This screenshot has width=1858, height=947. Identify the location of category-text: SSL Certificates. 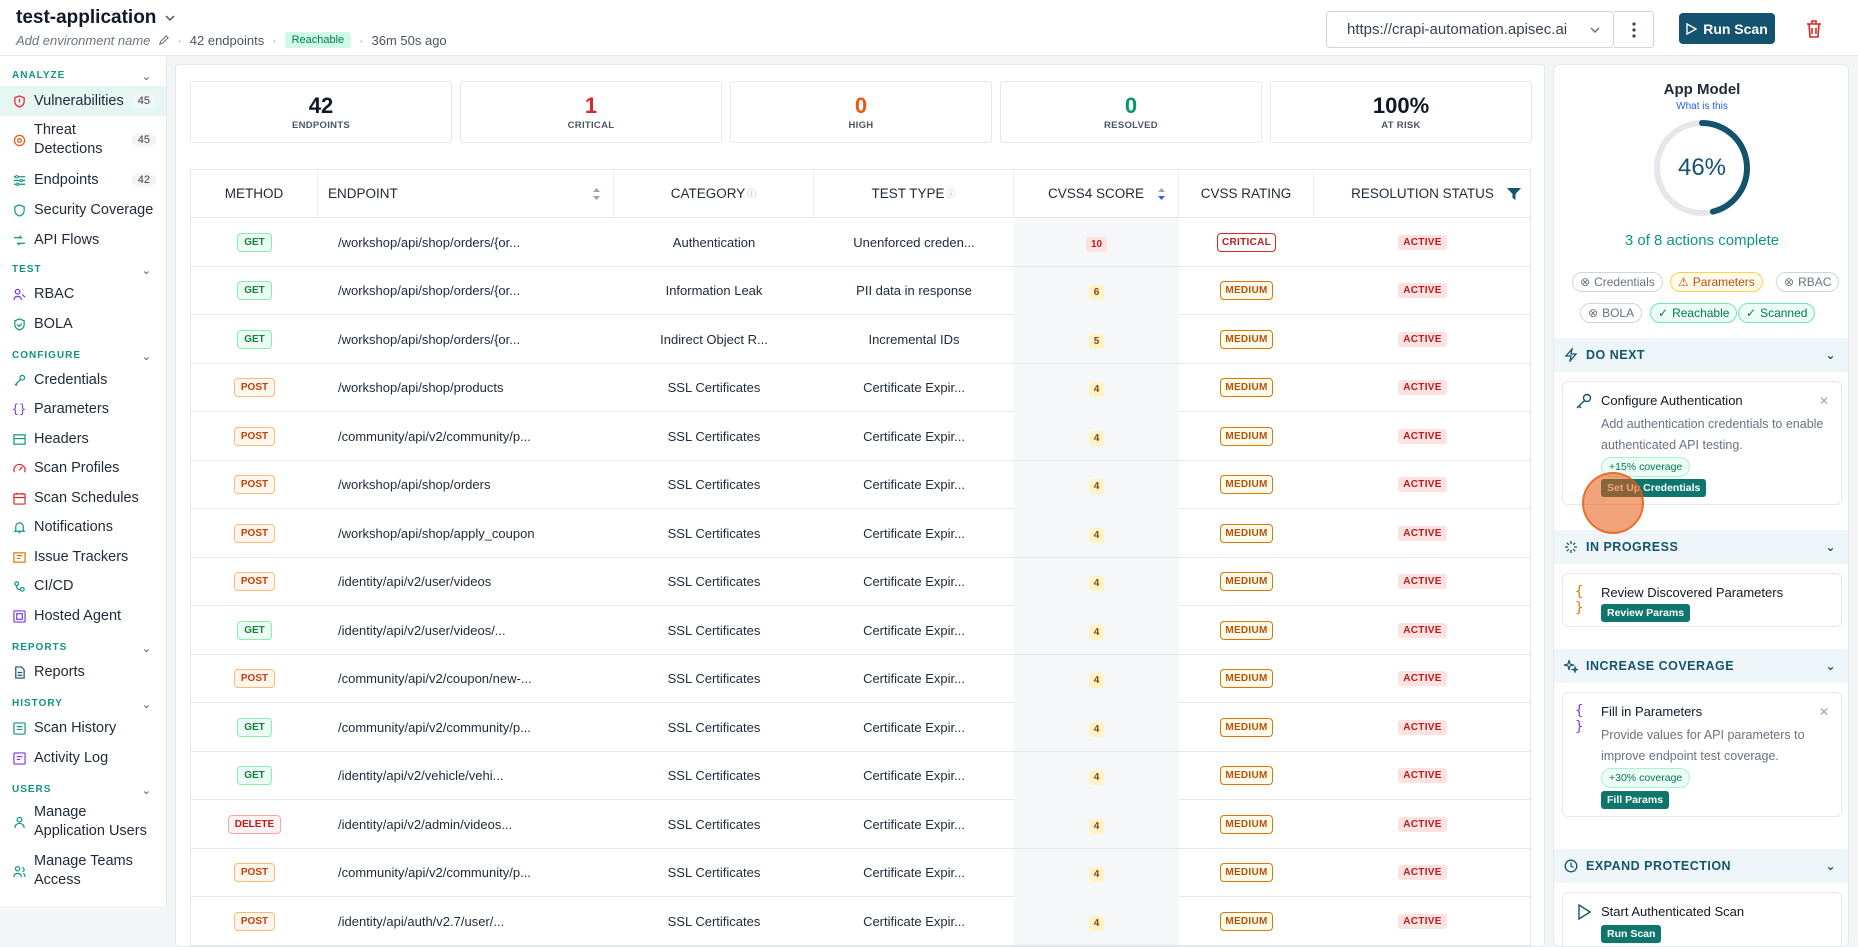
(714, 824).